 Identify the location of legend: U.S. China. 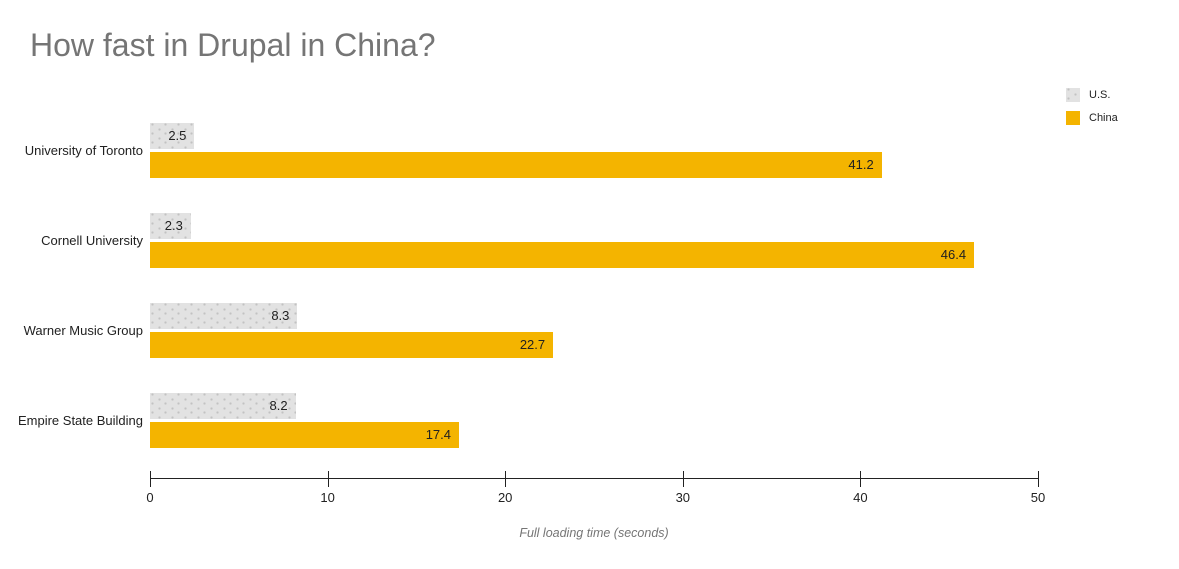
(1092, 111).